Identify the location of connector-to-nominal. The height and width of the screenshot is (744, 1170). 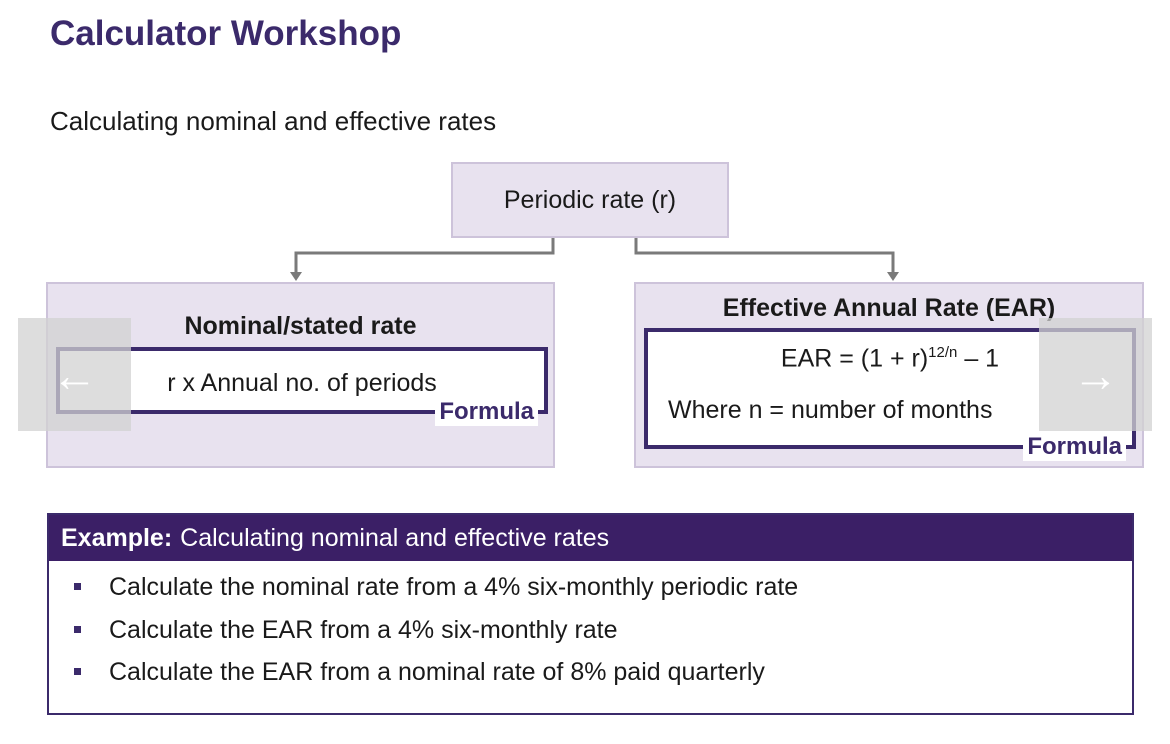
(424, 257).